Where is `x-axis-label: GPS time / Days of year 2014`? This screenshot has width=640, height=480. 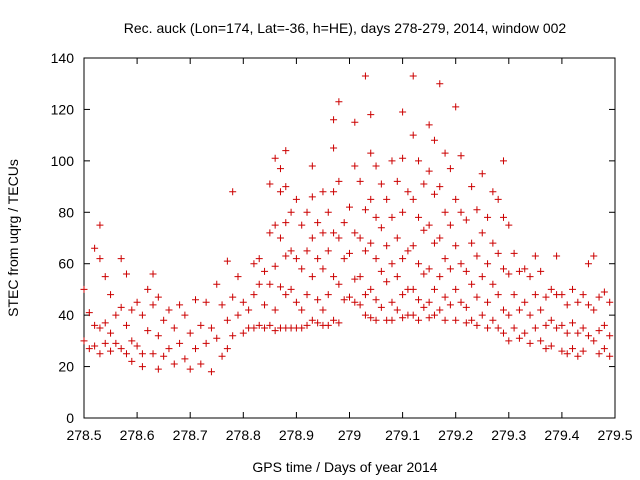
x-axis-label: GPS time / Days of year 2014 is located at coordinates (344, 467).